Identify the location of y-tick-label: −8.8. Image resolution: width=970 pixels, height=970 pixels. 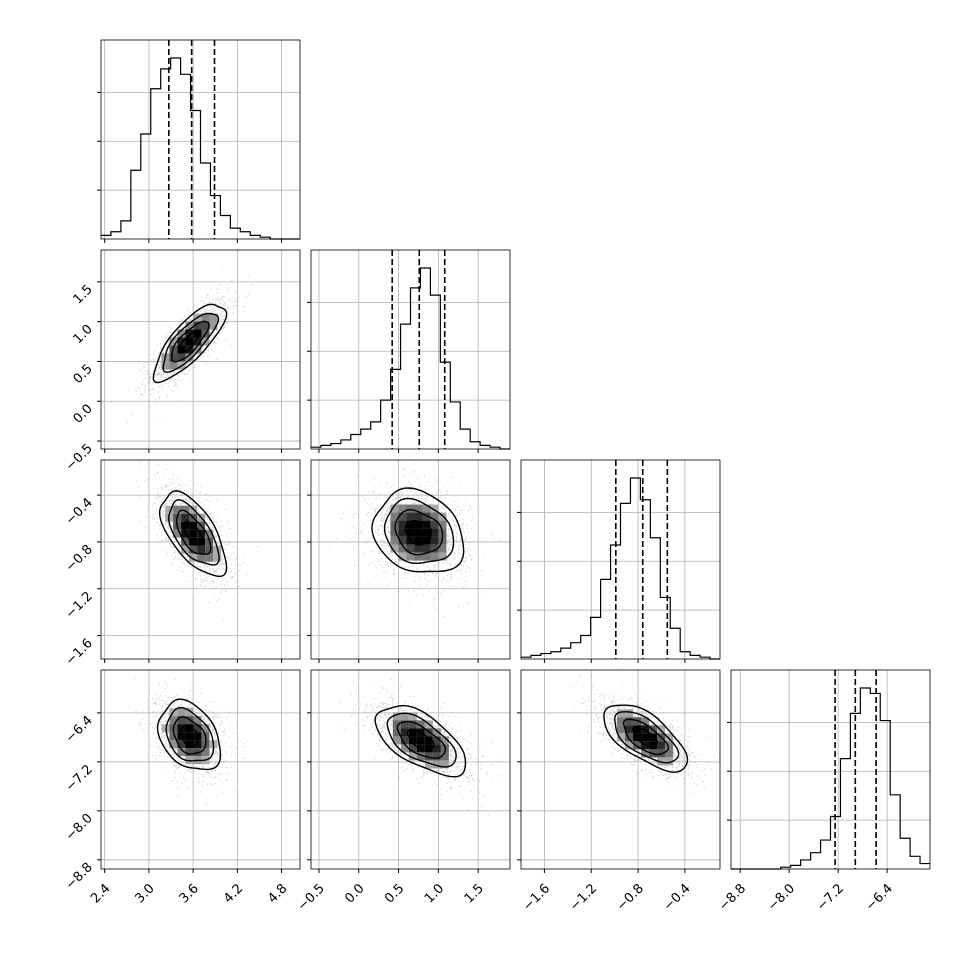
(79, 876).